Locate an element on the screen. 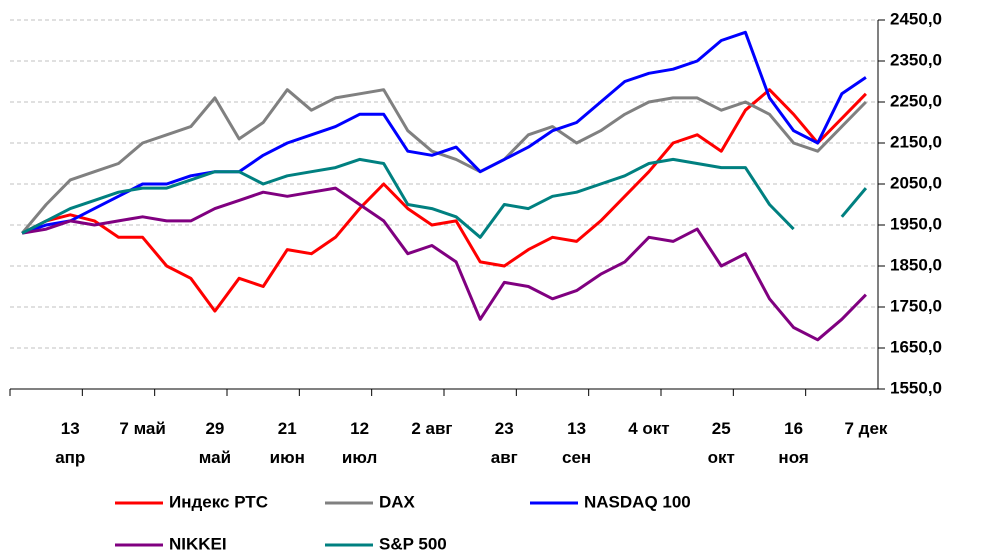 This screenshot has width=983, height=556. y-tick-label: 1650,0 is located at coordinates (916, 346).